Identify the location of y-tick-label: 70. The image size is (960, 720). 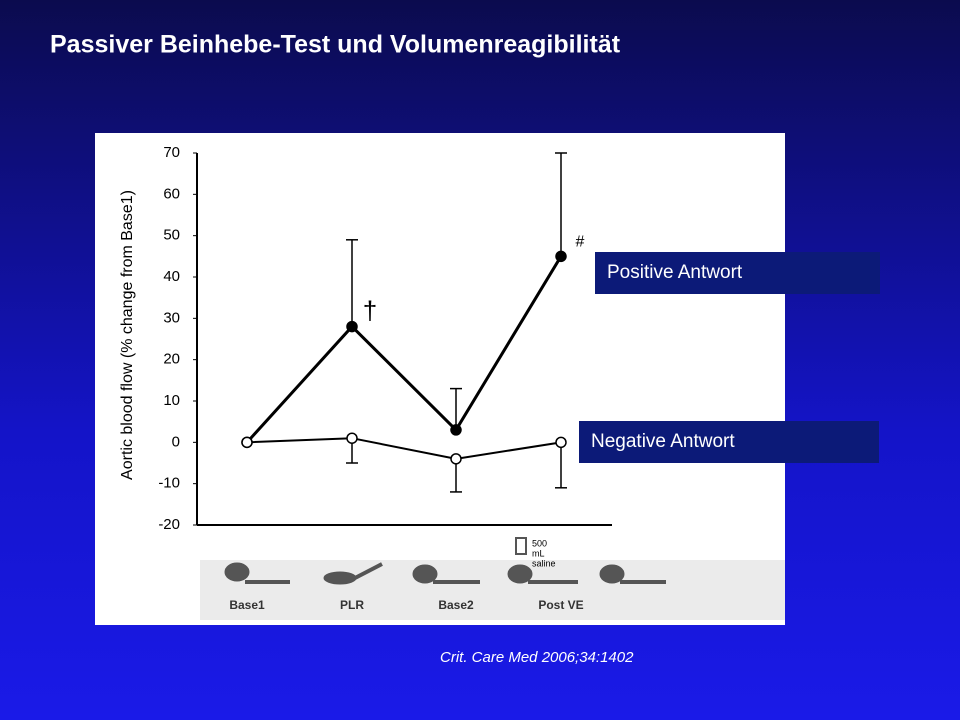
(171, 152).